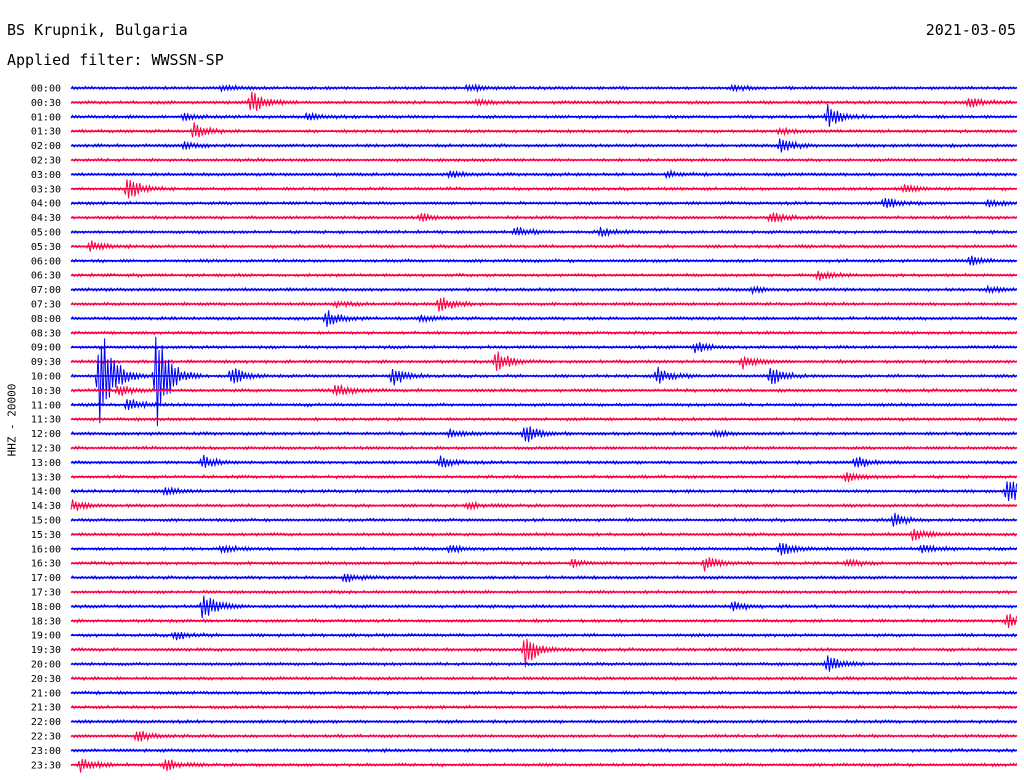  Describe the element at coordinates (46, 146) in the screenshot. I see `time-tick-label: 02:00` at that location.